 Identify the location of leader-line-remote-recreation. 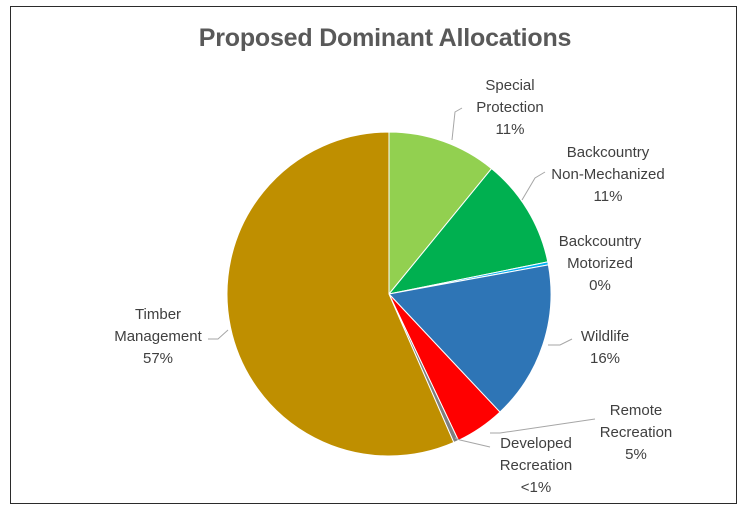
(543, 426).